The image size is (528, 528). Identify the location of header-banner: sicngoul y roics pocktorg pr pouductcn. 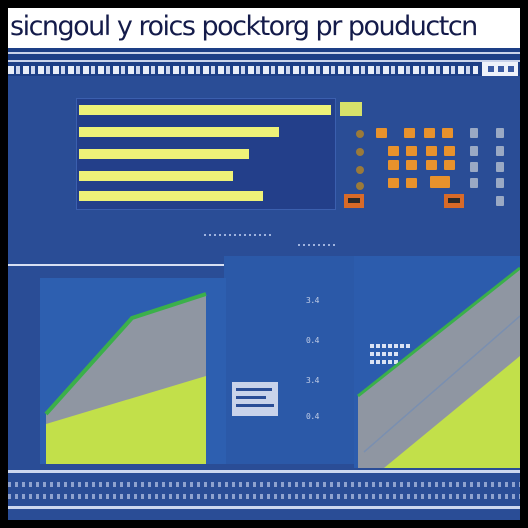
(264, 28).